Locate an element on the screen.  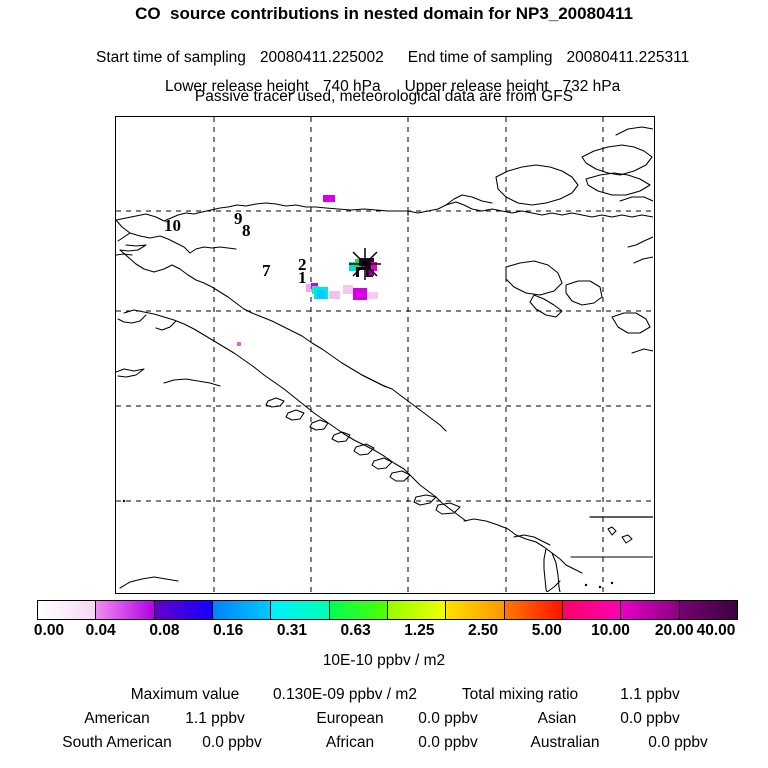
total-mixing-ratio-label: Total mixing ratio is located at coordinates (520, 694).